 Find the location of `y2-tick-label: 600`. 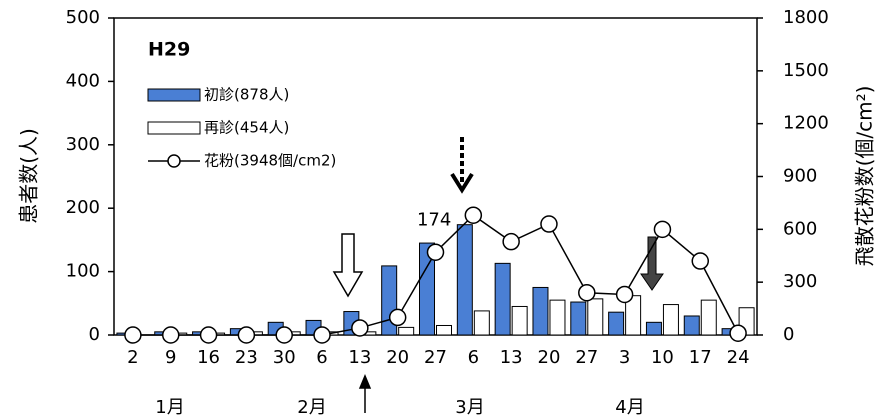

y2-tick-label: 600 is located at coordinates (800, 228).